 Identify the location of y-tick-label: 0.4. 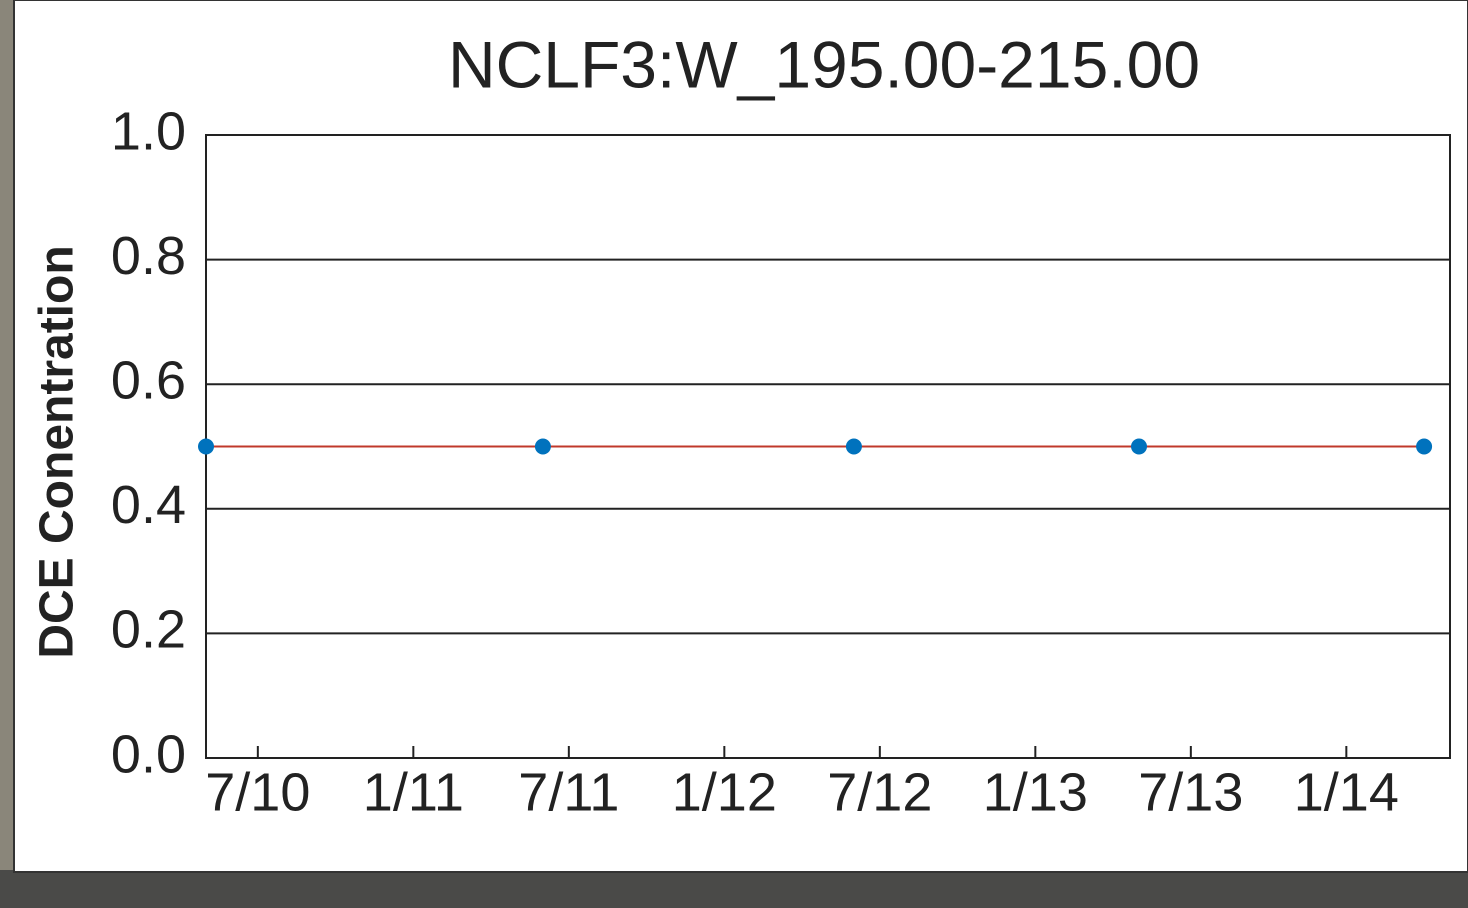
(148, 505).